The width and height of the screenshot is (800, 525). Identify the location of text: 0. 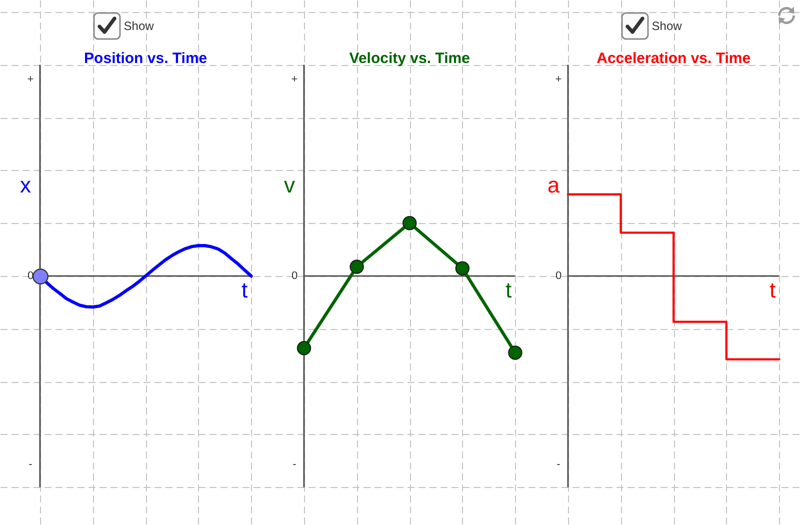
(30, 276).